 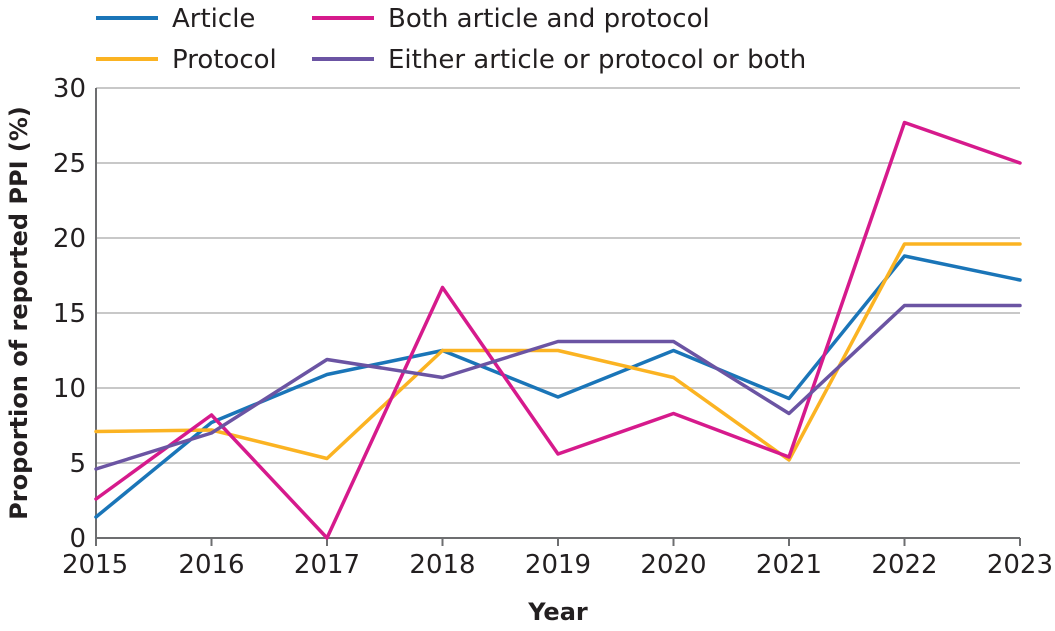 What do you see at coordinates (213, 19) in the screenshot?
I see `legend-label-article: Article` at bounding box center [213, 19].